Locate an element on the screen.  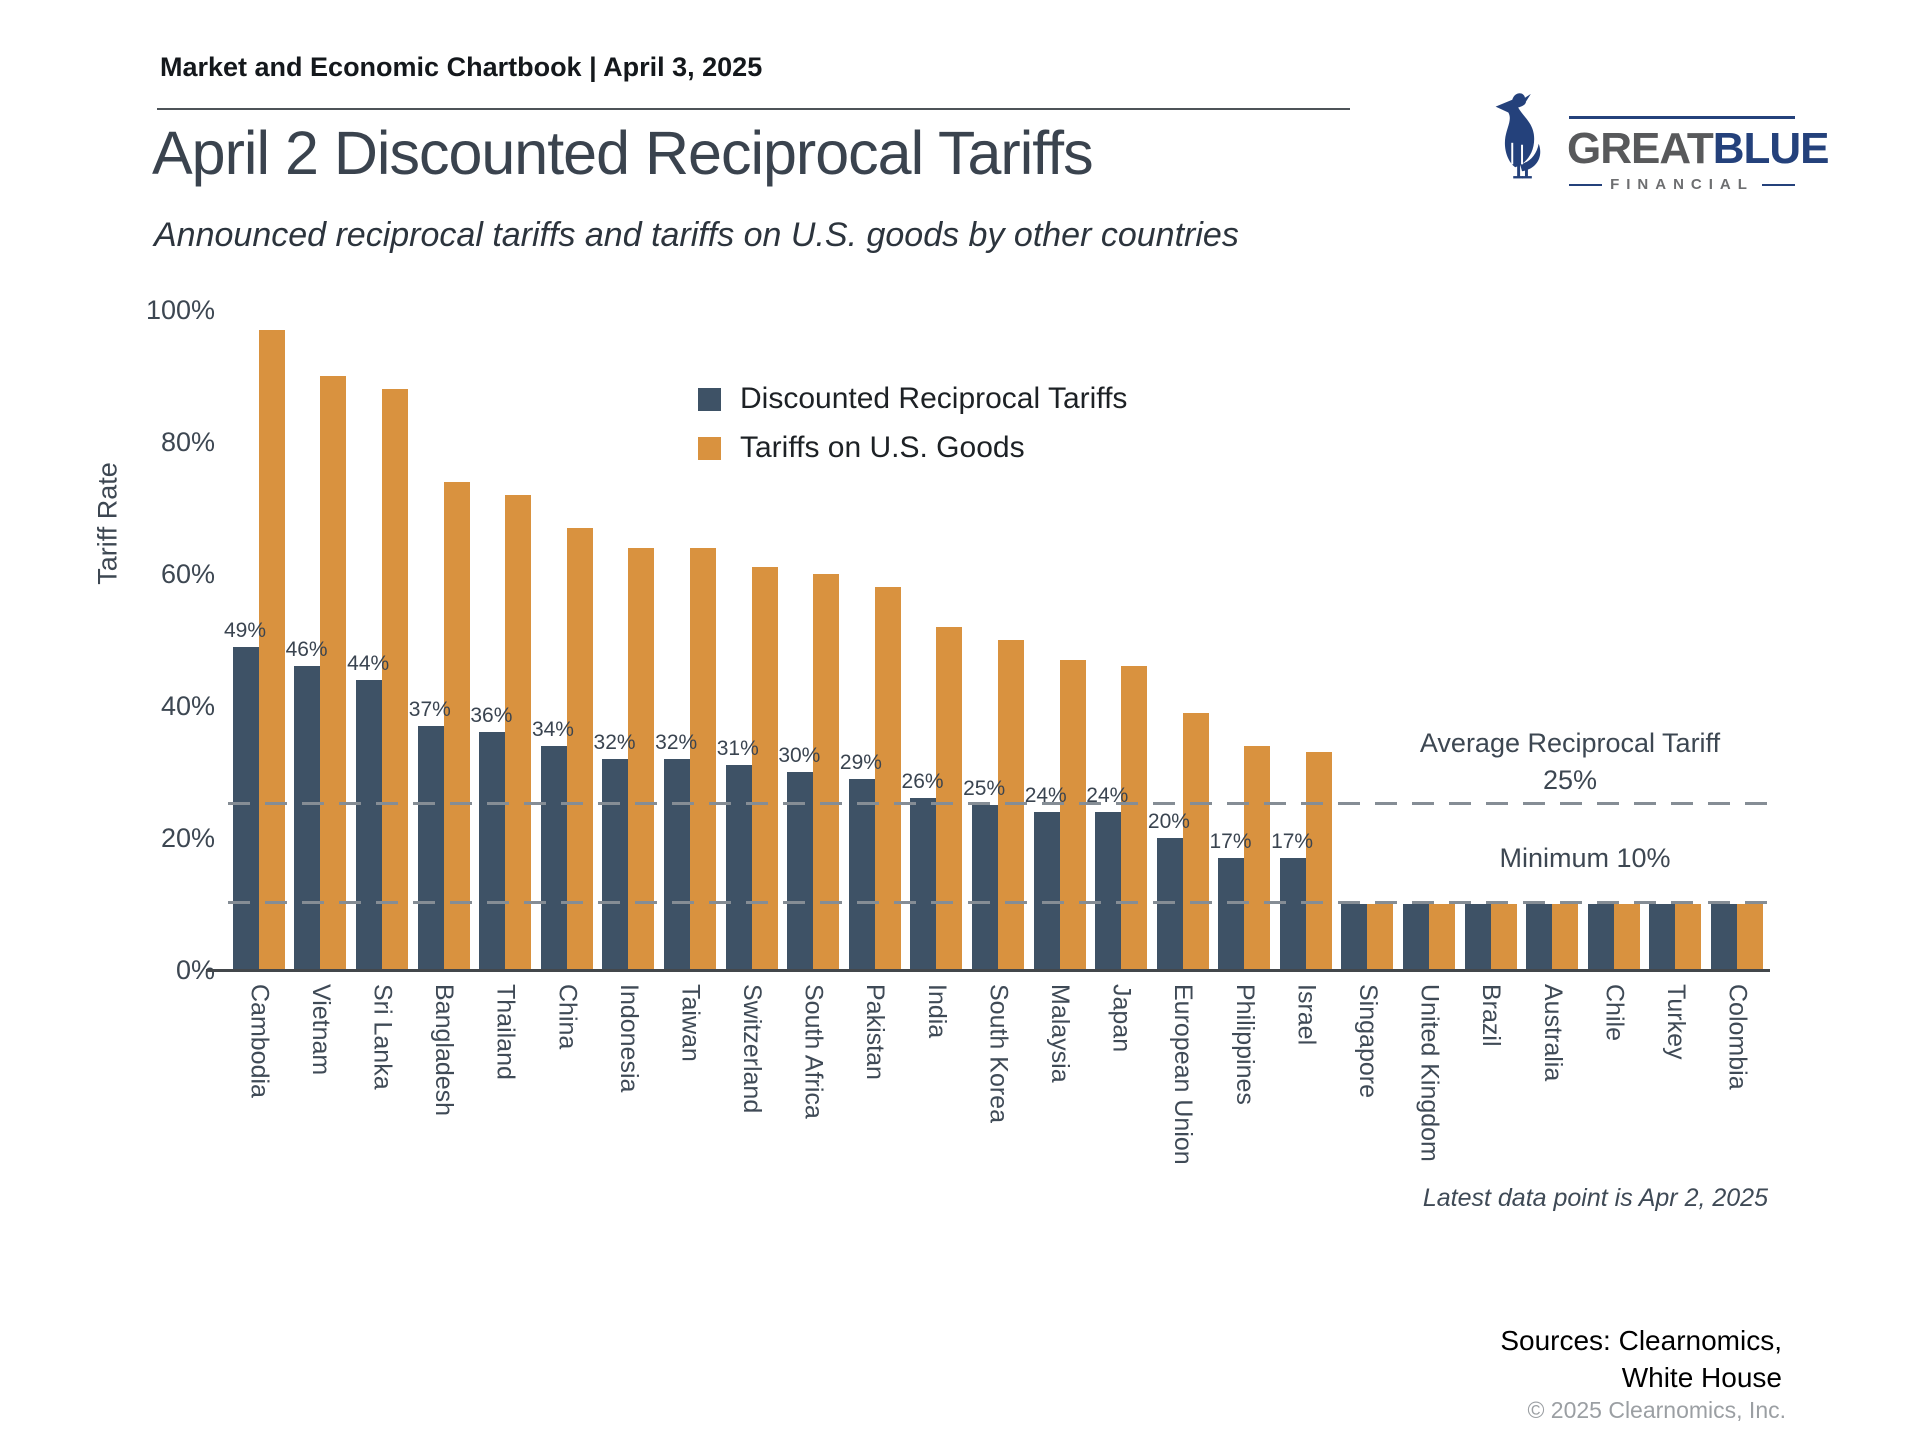
x-axis-country-label: China is located at coordinates (567, 1017).